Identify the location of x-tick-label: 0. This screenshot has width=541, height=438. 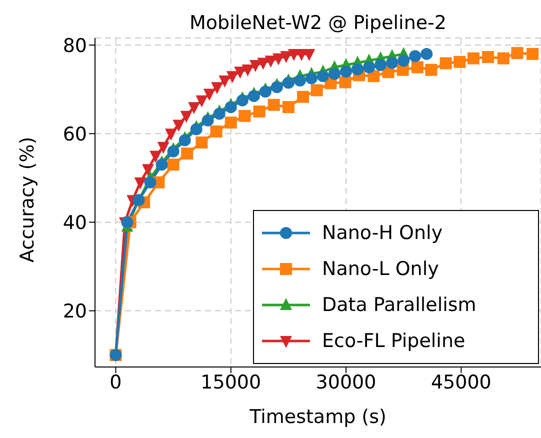
(116, 382).